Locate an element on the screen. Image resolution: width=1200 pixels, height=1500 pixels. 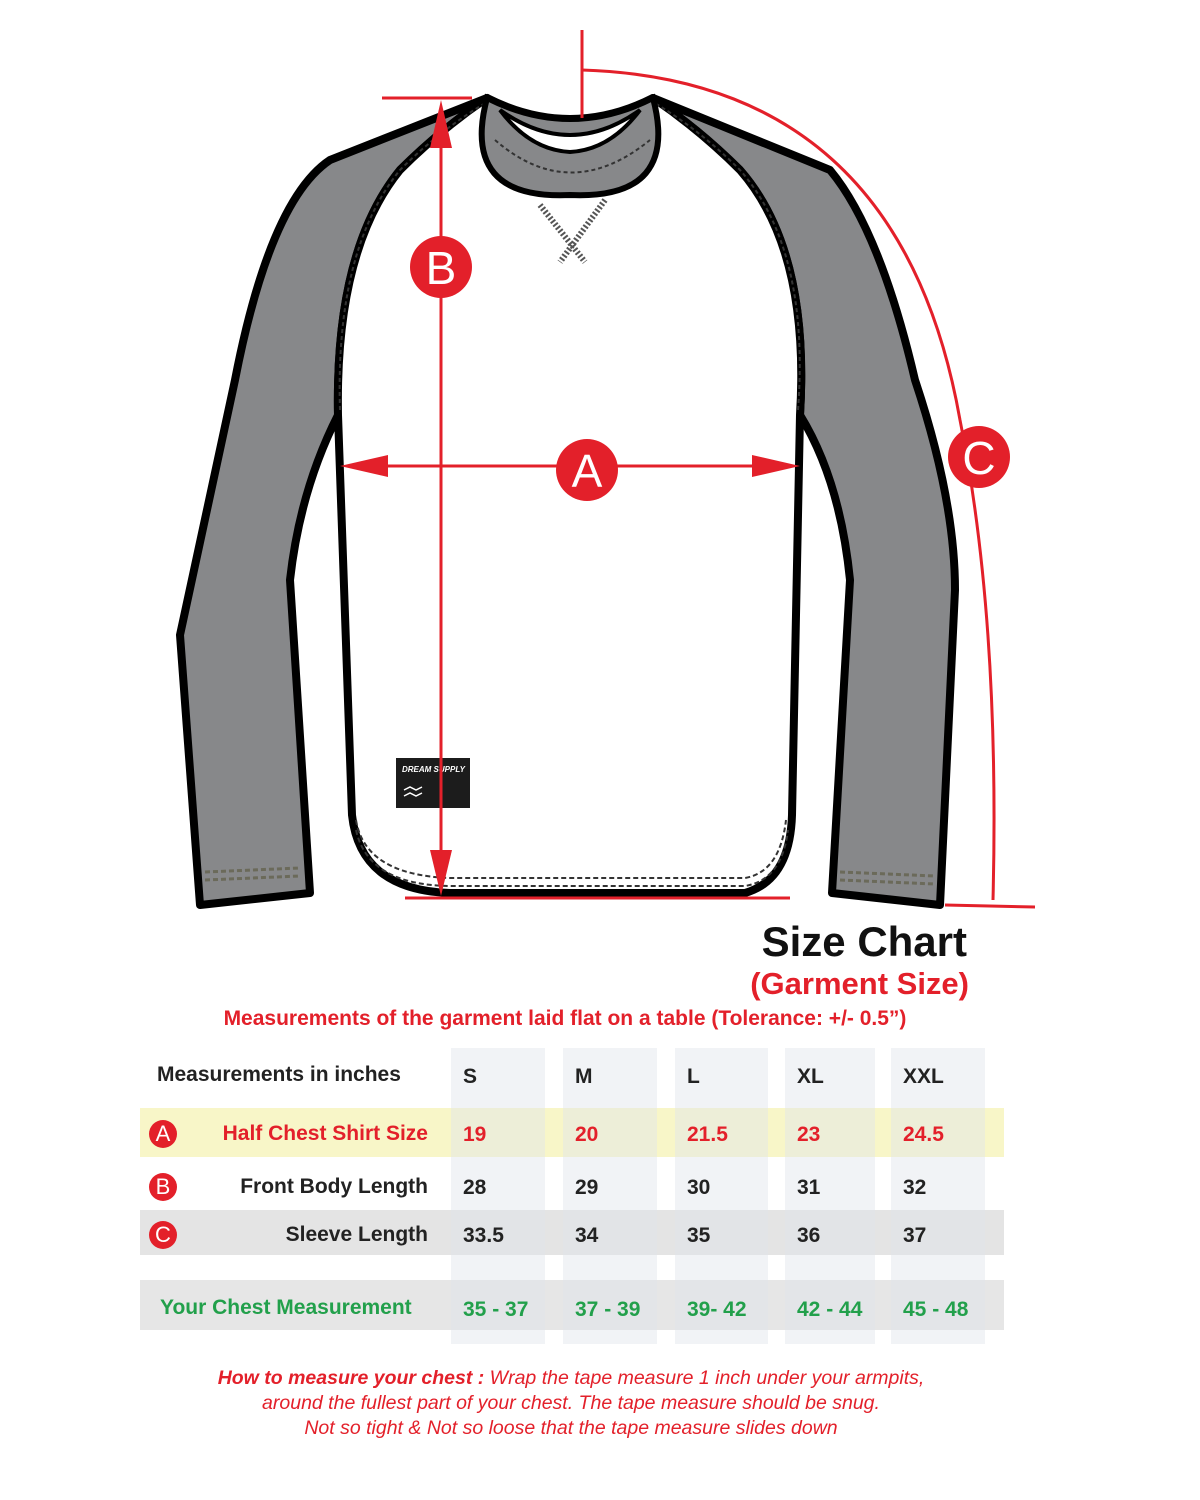
table-cell: 24.5 is located at coordinates (923, 1134).